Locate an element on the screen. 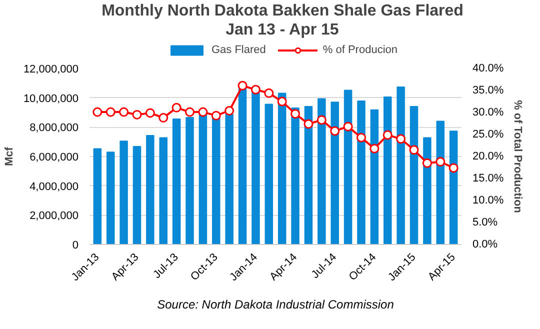  chart-subtitle: Jan 13 - Apr 15 is located at coordinates (282, 30).